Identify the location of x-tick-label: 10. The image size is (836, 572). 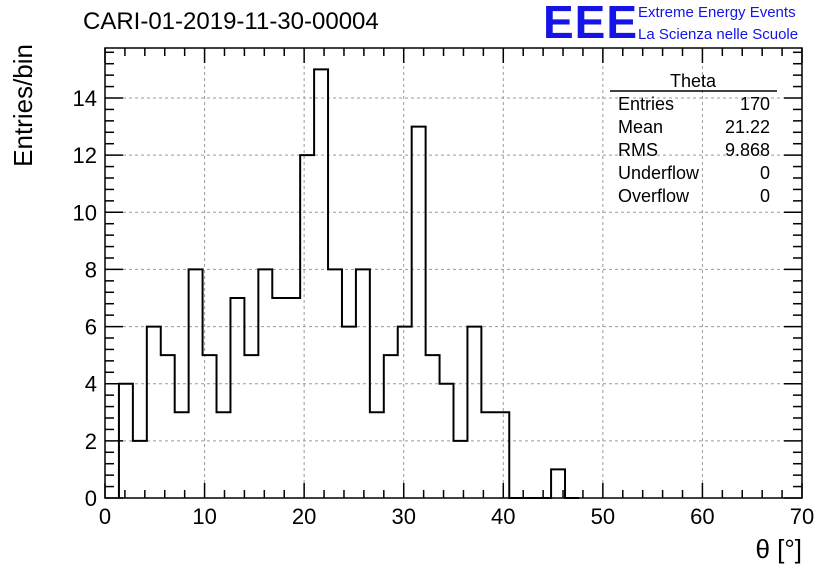
(204, 516).